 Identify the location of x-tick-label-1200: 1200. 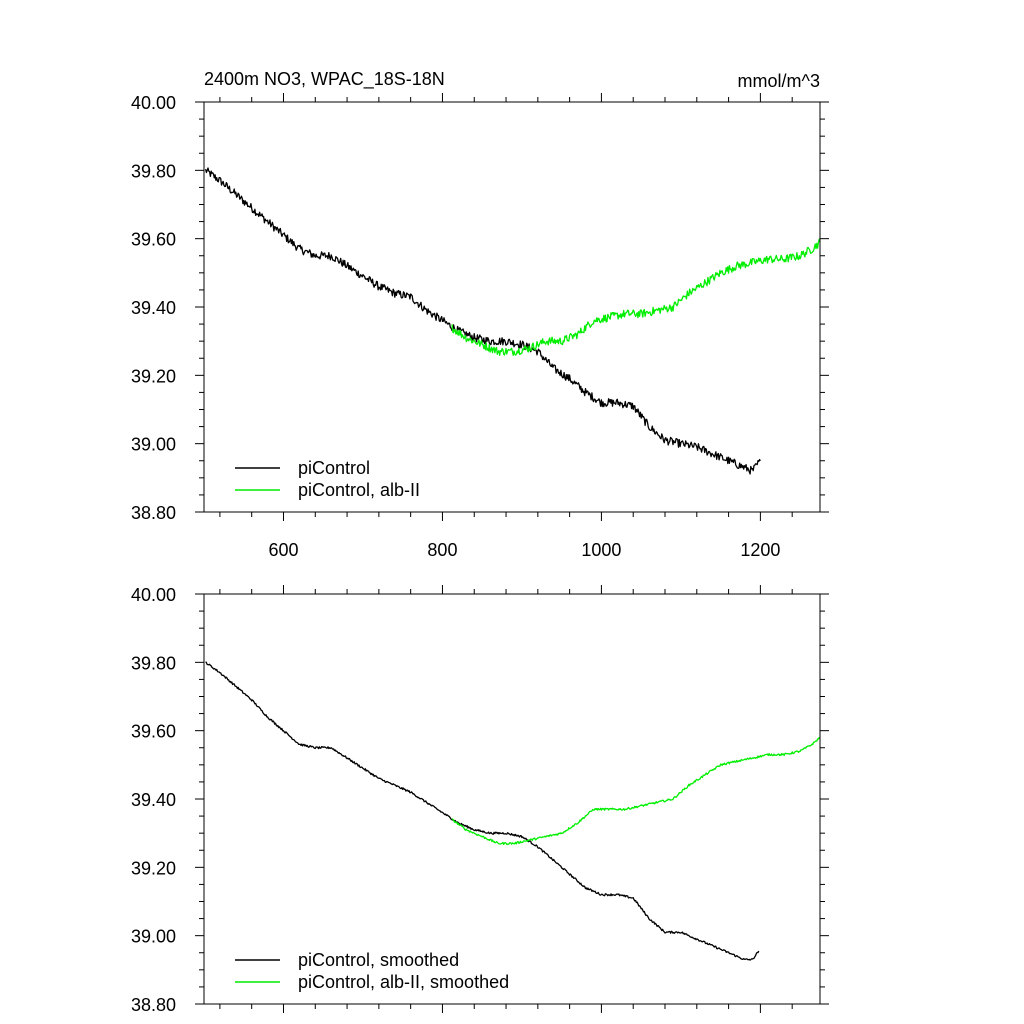
(760, 550).